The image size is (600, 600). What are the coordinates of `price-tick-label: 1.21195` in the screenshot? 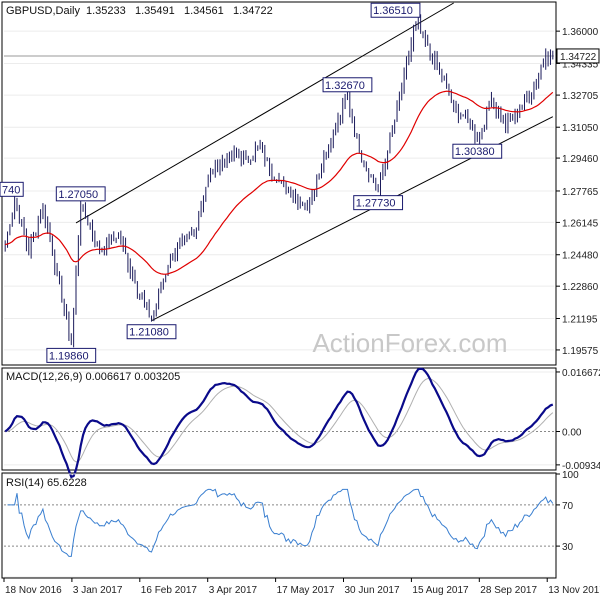 It's located at (580, 319).